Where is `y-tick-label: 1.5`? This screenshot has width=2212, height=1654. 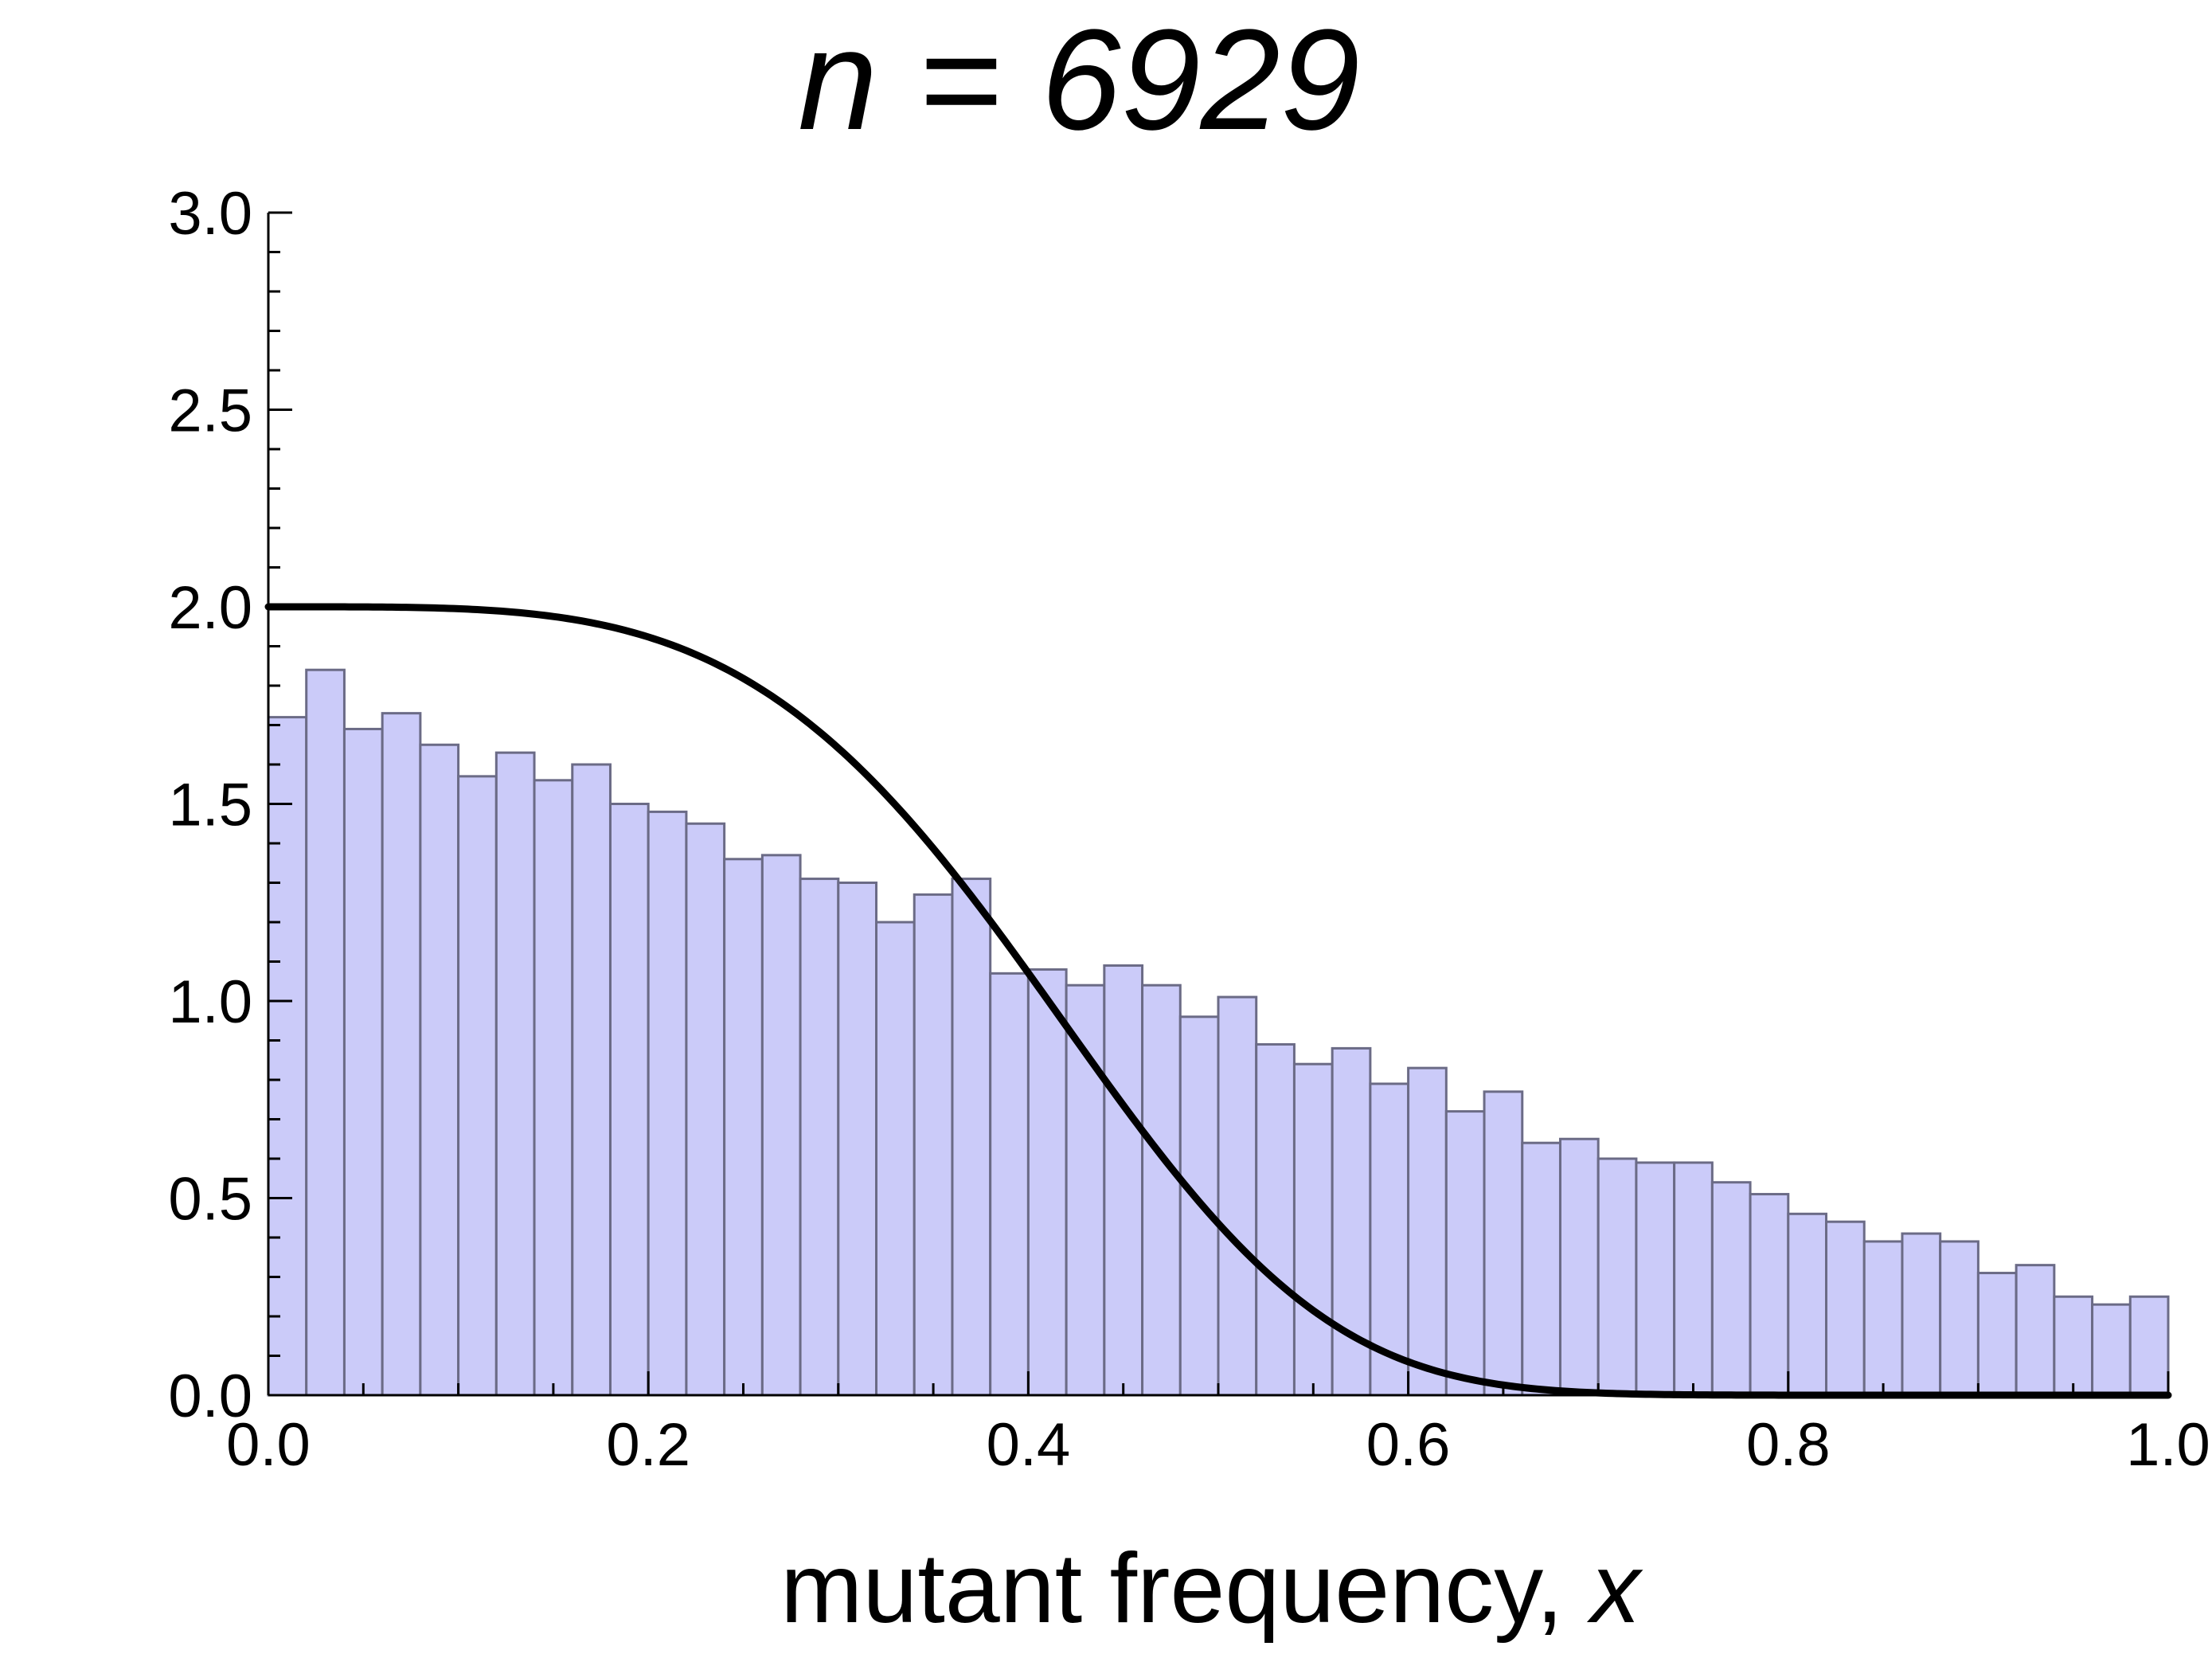 y-tick-label: 1.5 is located at coordinates (210, 805).